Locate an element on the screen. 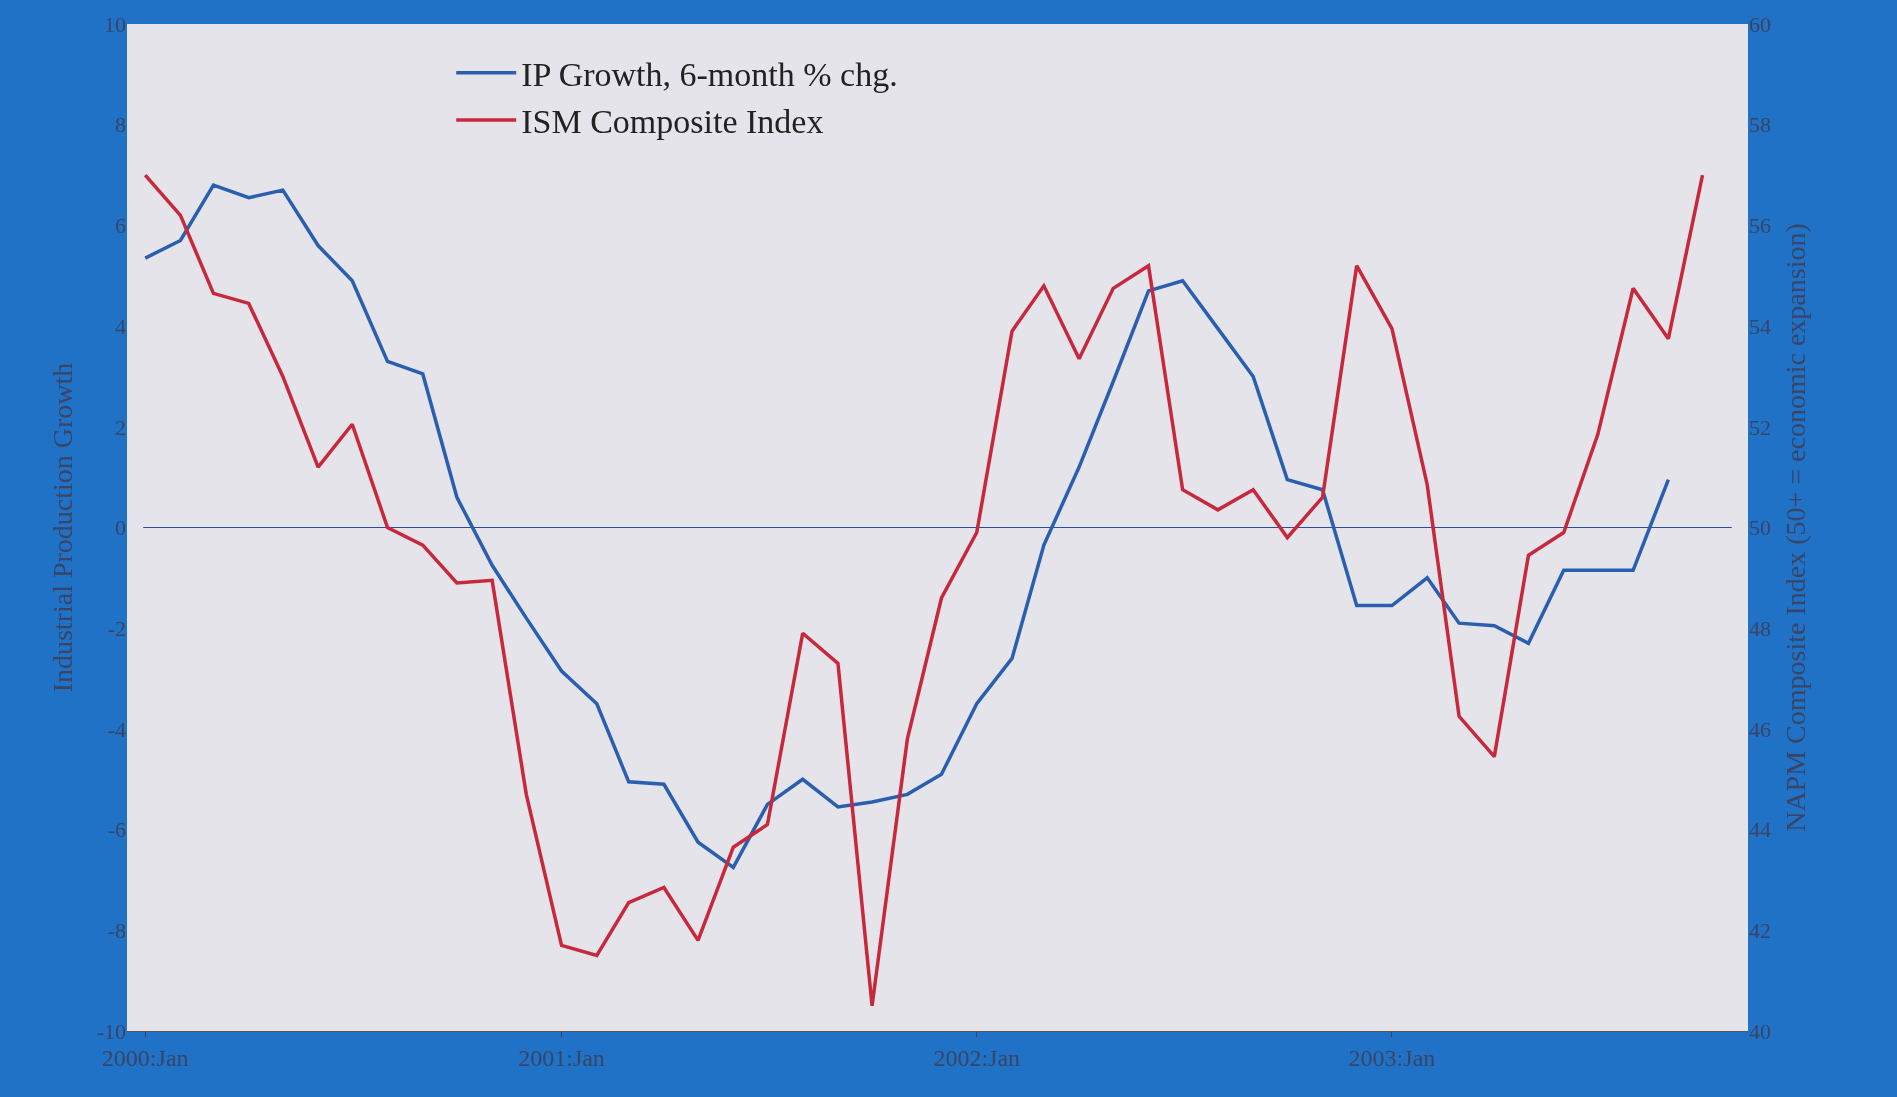 The width and height of the screenshot is (1897, 1097). x-tick-label: 2002:Jan is located at coordinates (977, 1057).